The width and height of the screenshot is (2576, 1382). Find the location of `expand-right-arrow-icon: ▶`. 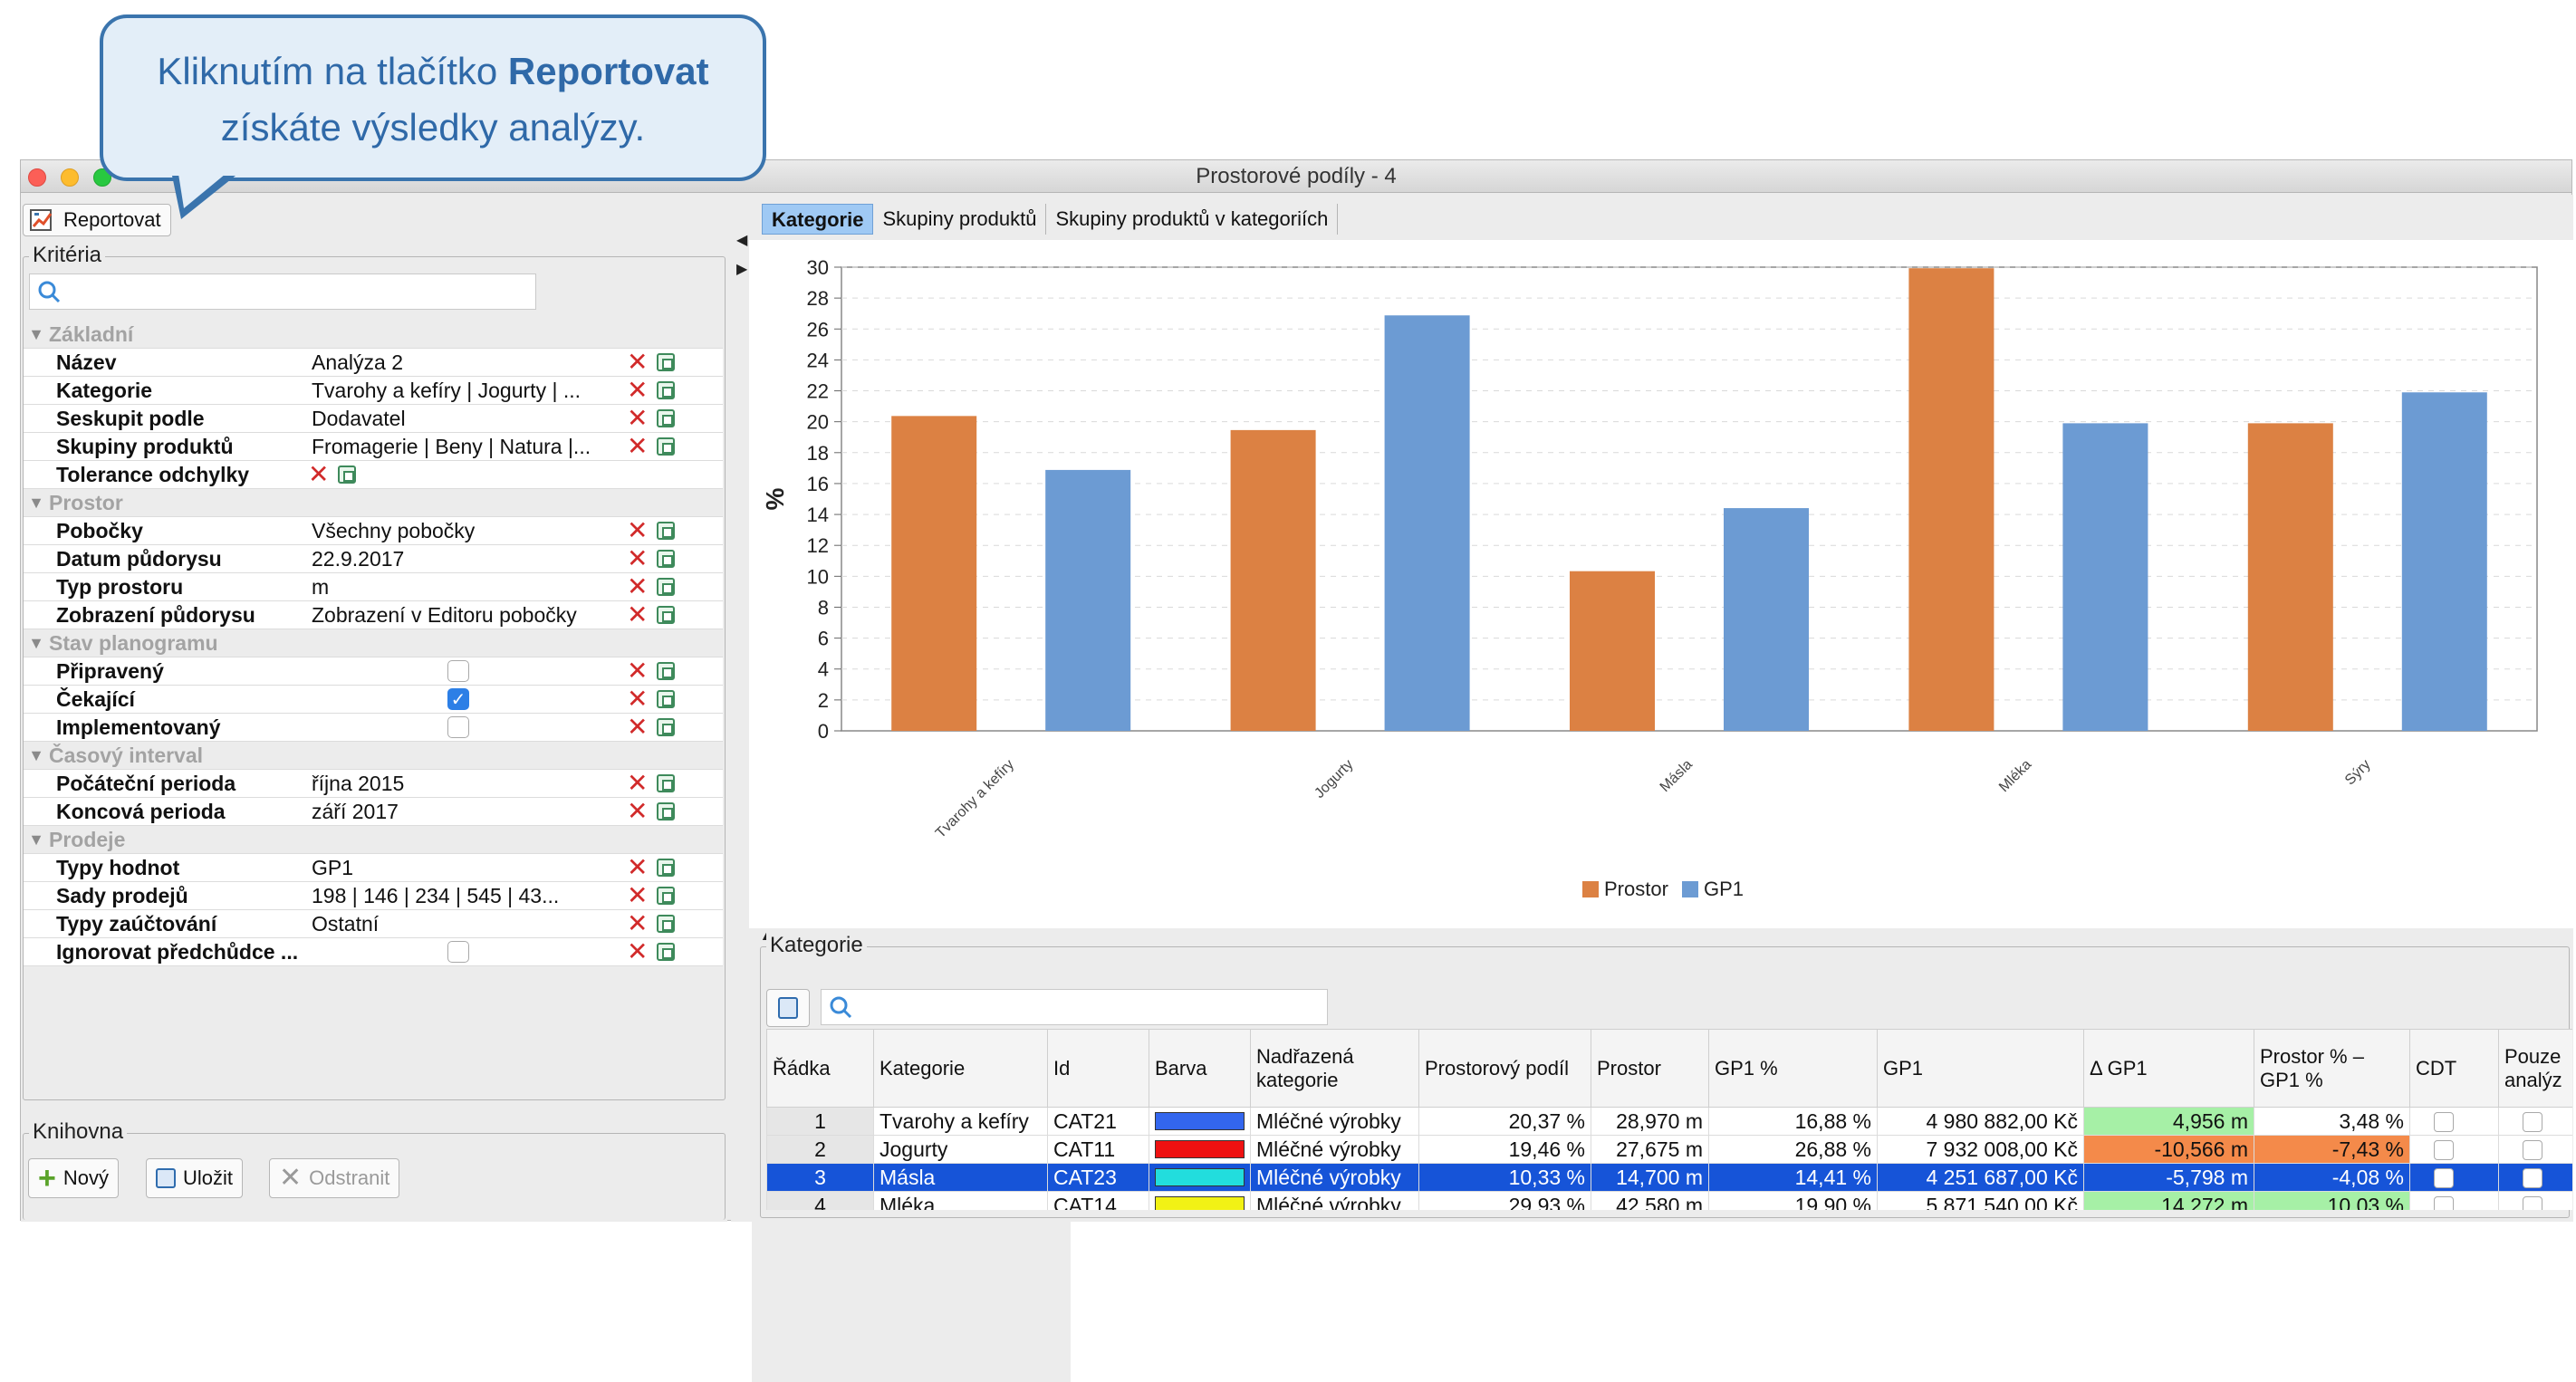

expand-right-arrow-icon: ▶ is located at coordinates (742, 269).